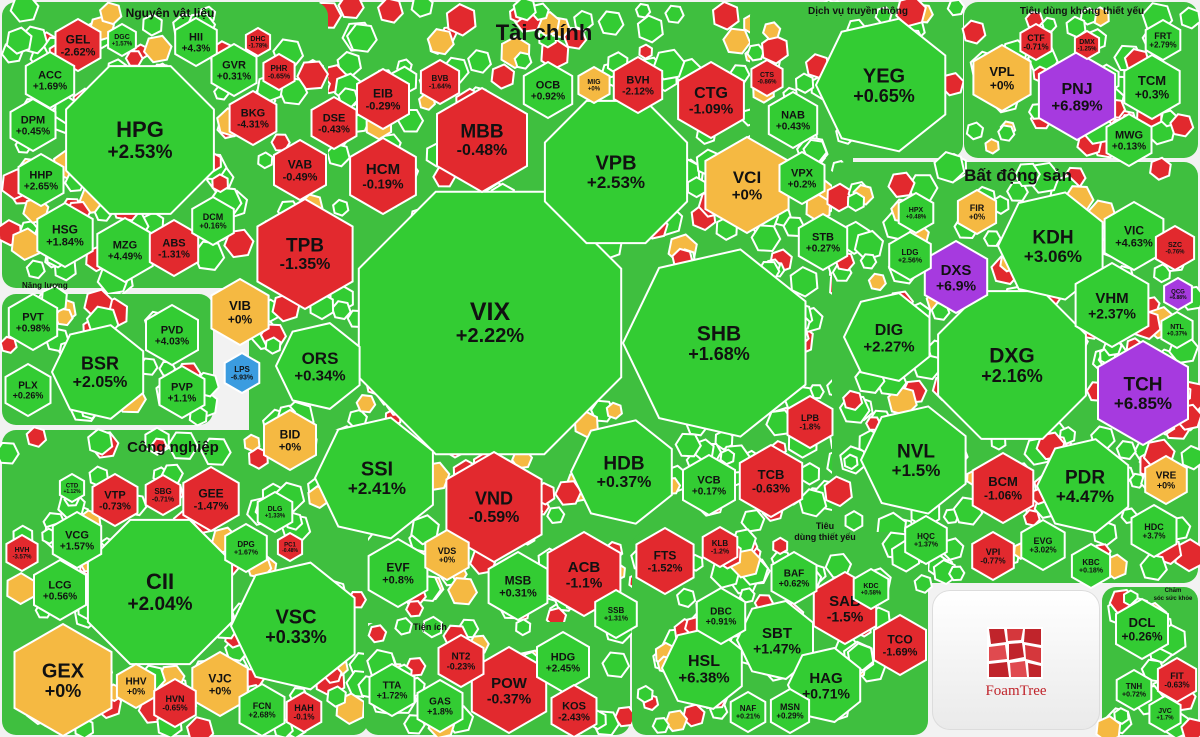 The width and height of the screenshot is (1200, 737). Describe the element at coordinates (802, 178) in the screenshot. I see `stock-cell-vpx: VPX+0.2%` at that location.